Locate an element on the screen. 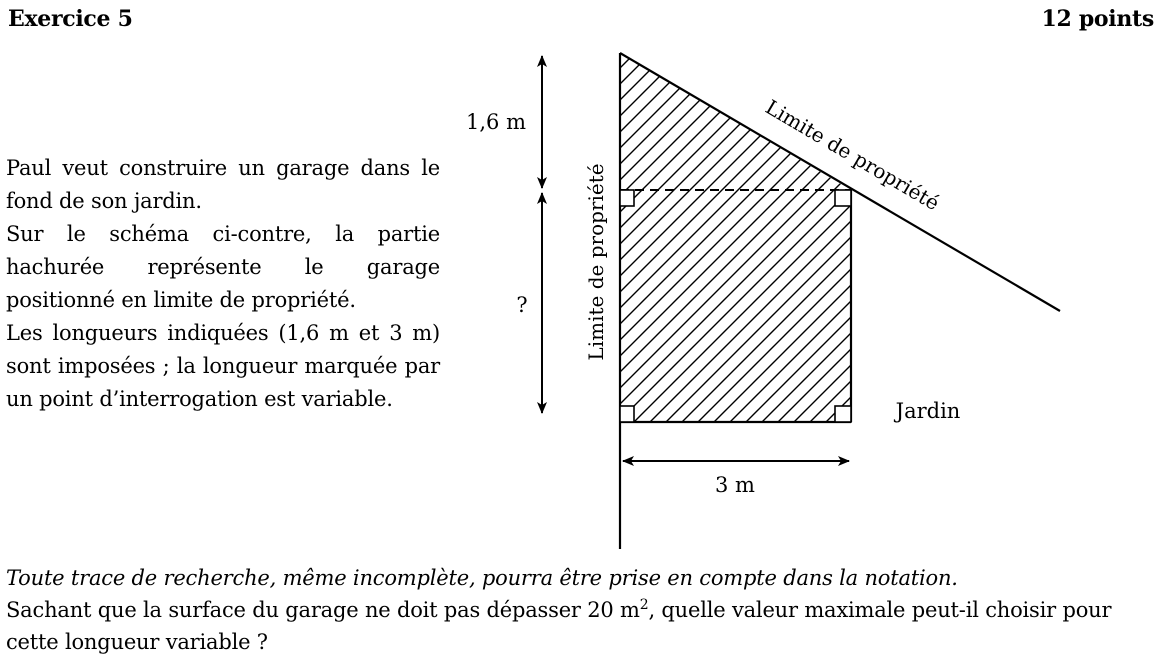  label-3m: 3 m is located at coordinates (735, 485).